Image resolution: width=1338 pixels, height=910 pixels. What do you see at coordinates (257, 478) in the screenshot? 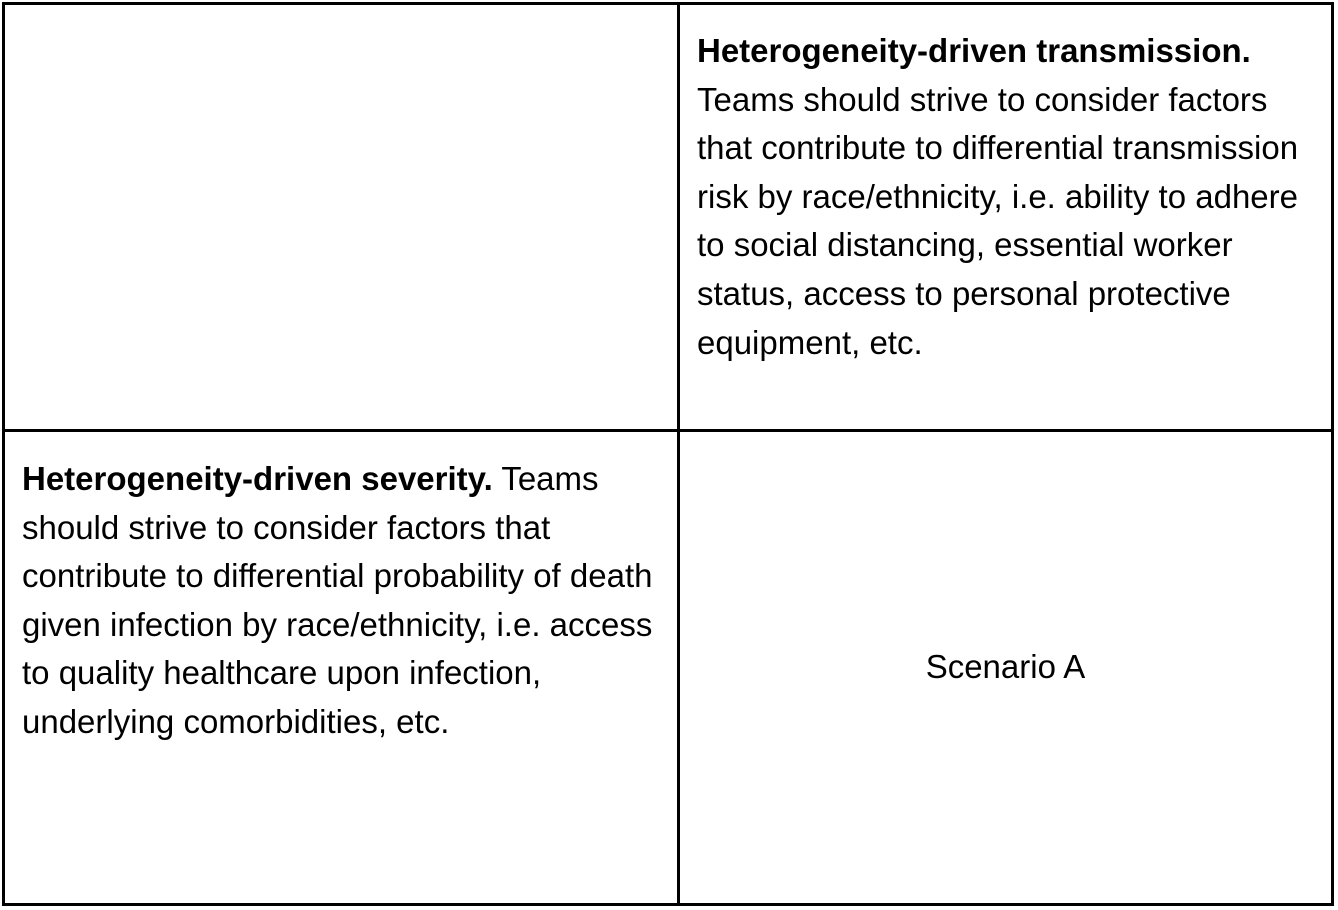
I see `severity-heading: Heterogeneity-driven severity.` at bounding box center [257, 478].